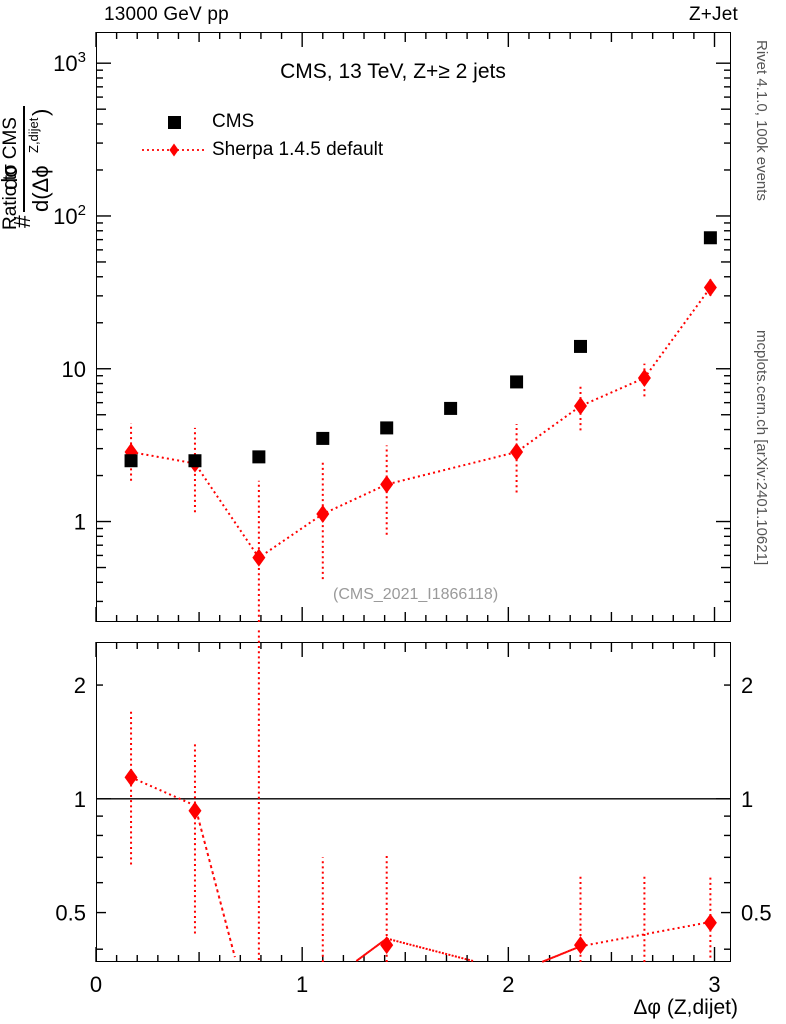  I want to click on x-tick-label: 0, so click(96, 984).